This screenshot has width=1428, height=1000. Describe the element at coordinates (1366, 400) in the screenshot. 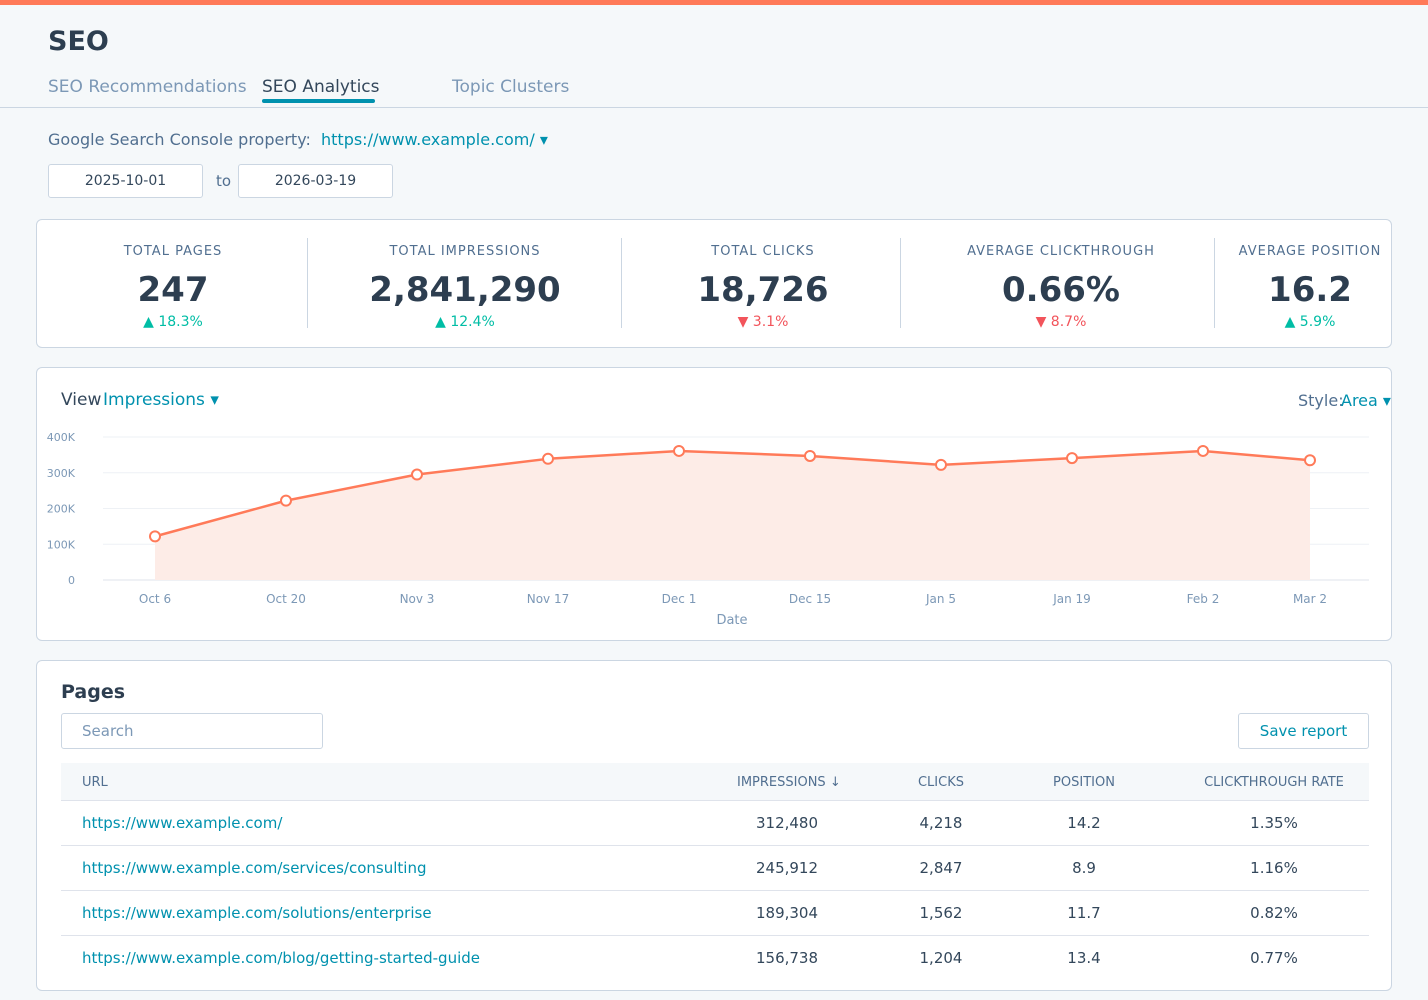

I see `chart-style-dropdown: Area ▾` at that location.